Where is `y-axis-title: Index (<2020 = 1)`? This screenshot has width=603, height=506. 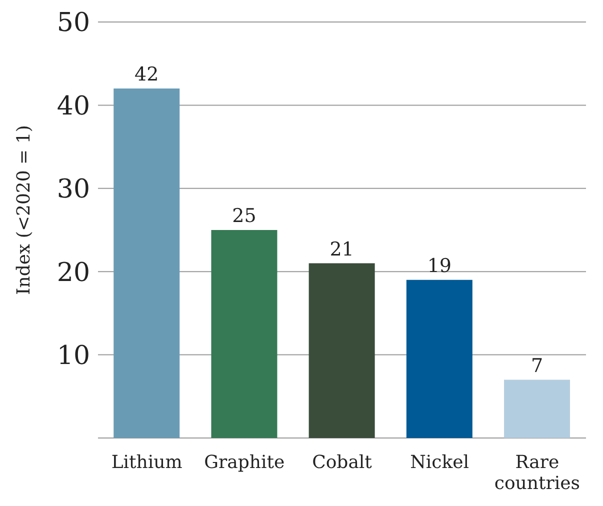
y-axis-title: Index (<2020 = 1) is located at coordinates (23, 210).